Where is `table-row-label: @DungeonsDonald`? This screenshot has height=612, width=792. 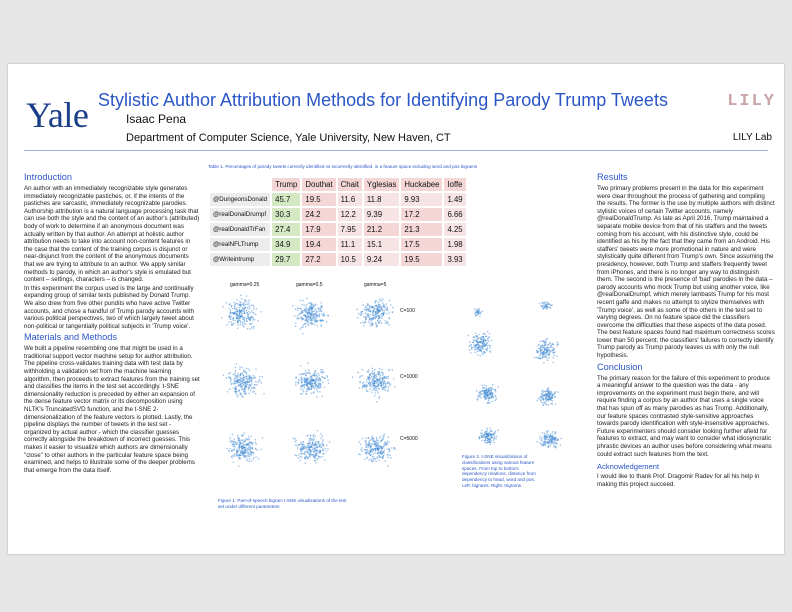
table-row-label: @DungeonsDonald is located at coordinates (240, 199).